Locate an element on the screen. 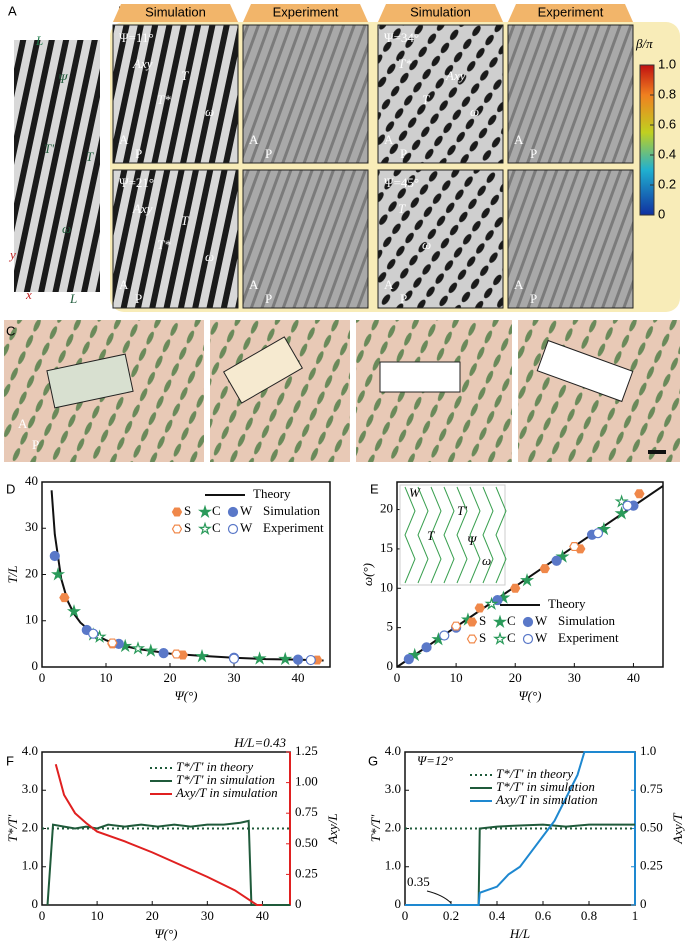 This screenshot has height=944, width=685. tile-label: T is located at coordinates (185, 75).